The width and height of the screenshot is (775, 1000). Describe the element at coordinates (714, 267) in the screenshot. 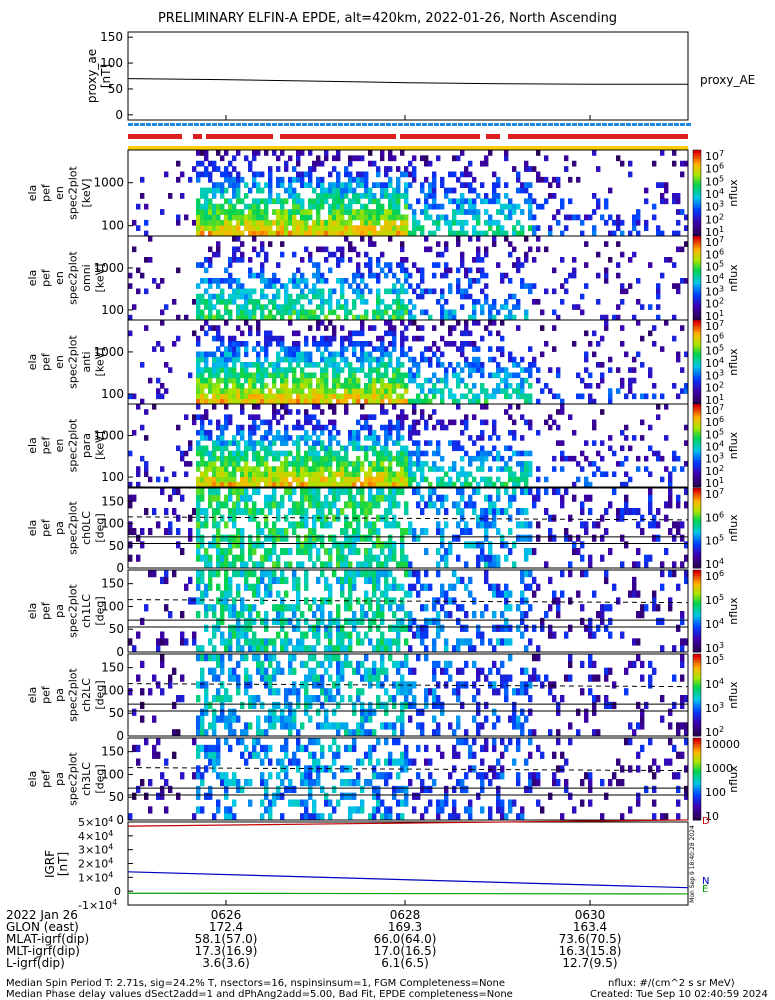

I see `colorbar-tick-label: 105` at that location.